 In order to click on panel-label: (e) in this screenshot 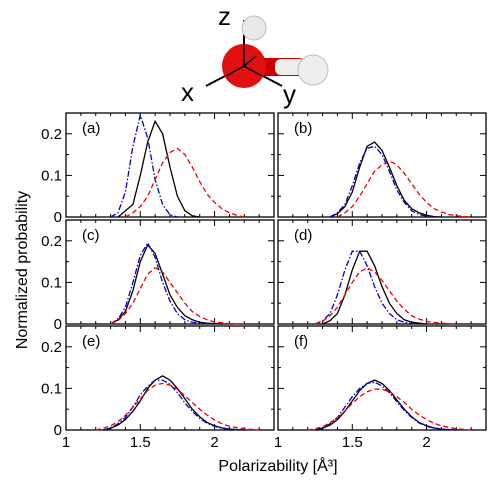, I will do `click(91, 341)`.